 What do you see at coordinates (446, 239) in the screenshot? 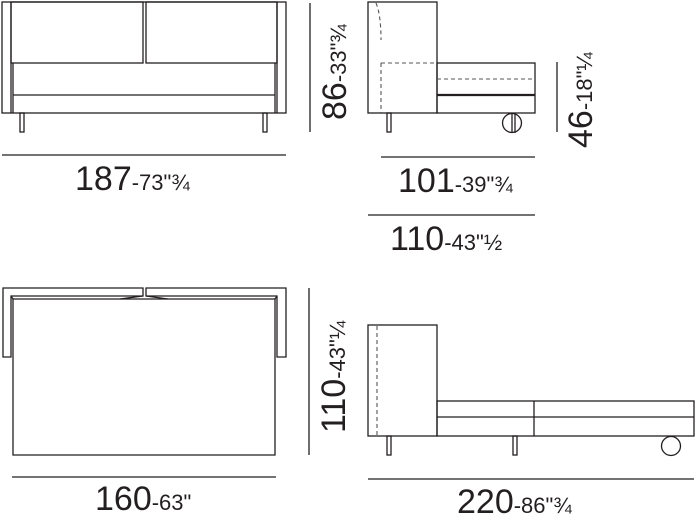
I see `total-depth-label: 110-43"½` at bounding box center [446, 239].